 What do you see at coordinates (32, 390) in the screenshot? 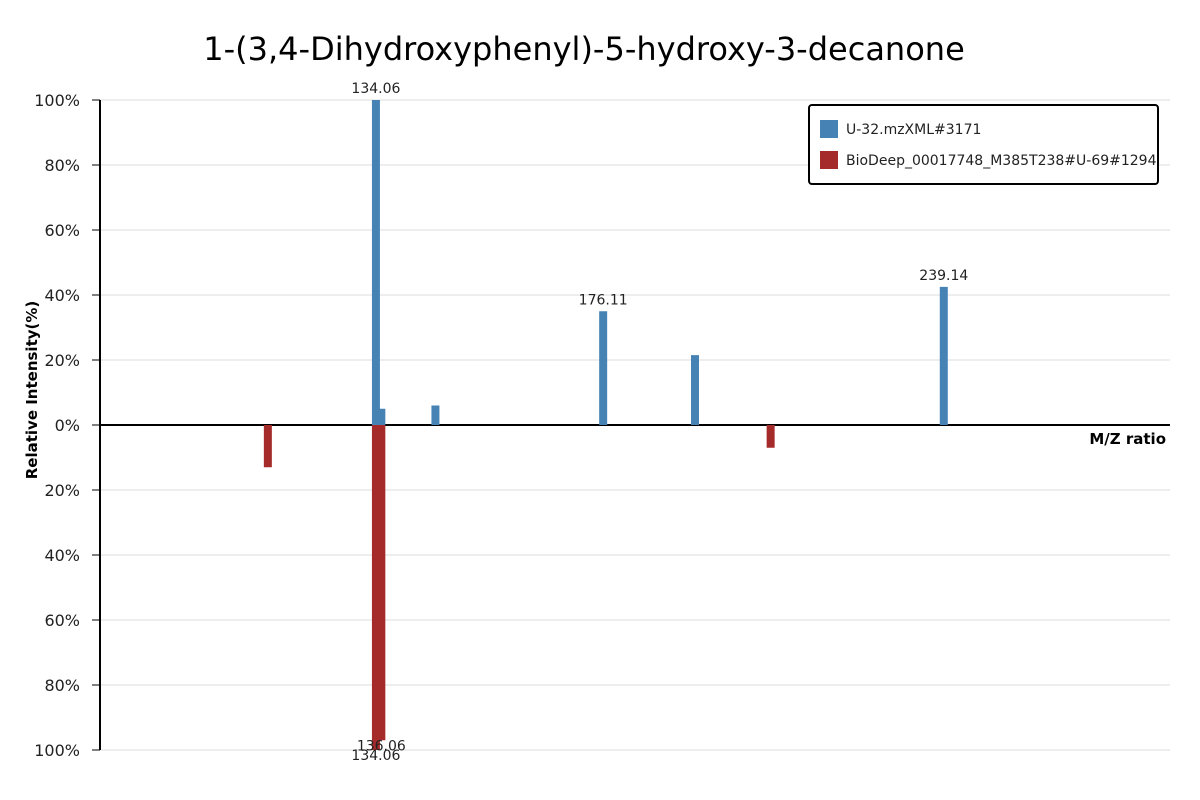
I see `y-axis-label: Relative Intensity(%)` at bounding box center [32, 390].